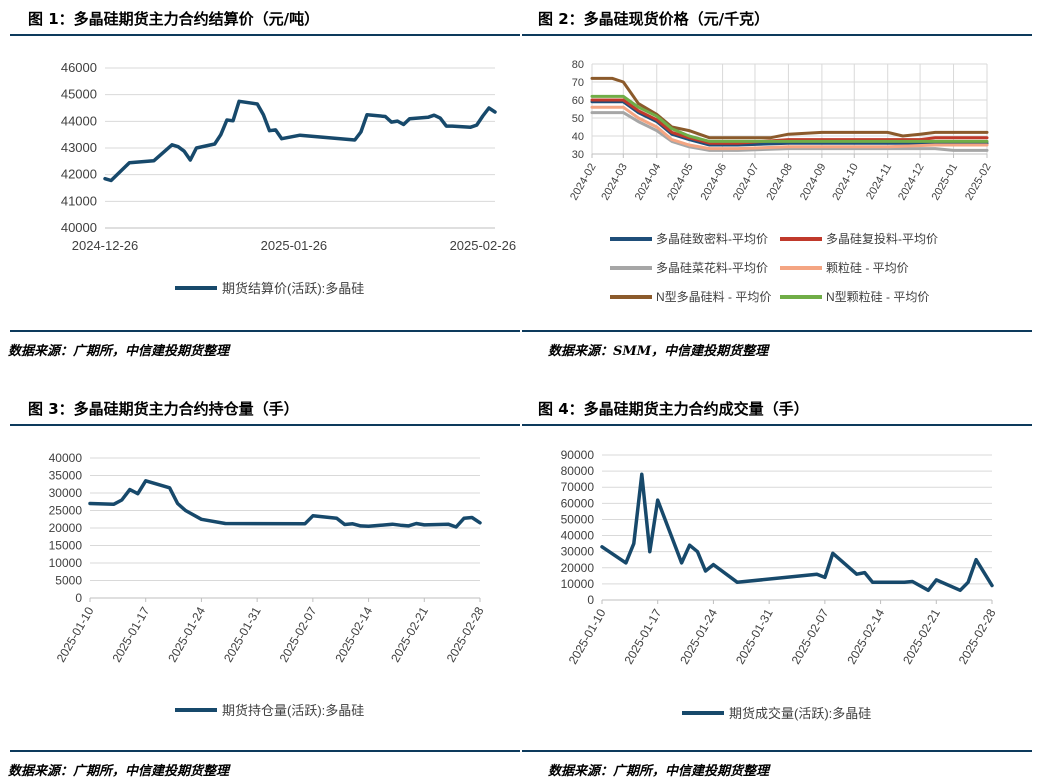 The height and width of the screenshot is (779, 1037). What do you see at coordinates (578, 83) in the screenshot?
I see `y-tick-label: 70` at bounding box center [578, 83].